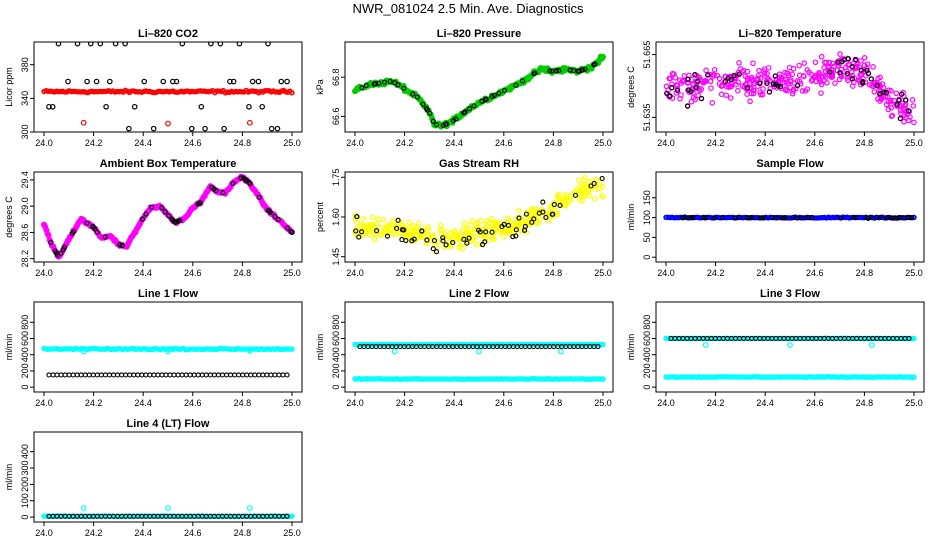 This screenshot has width=936, height=540. What do you see at coordinates (336, 257) in the screenshot?
I see `y-tick-label: 1.45` at bounding box center [336, 257].